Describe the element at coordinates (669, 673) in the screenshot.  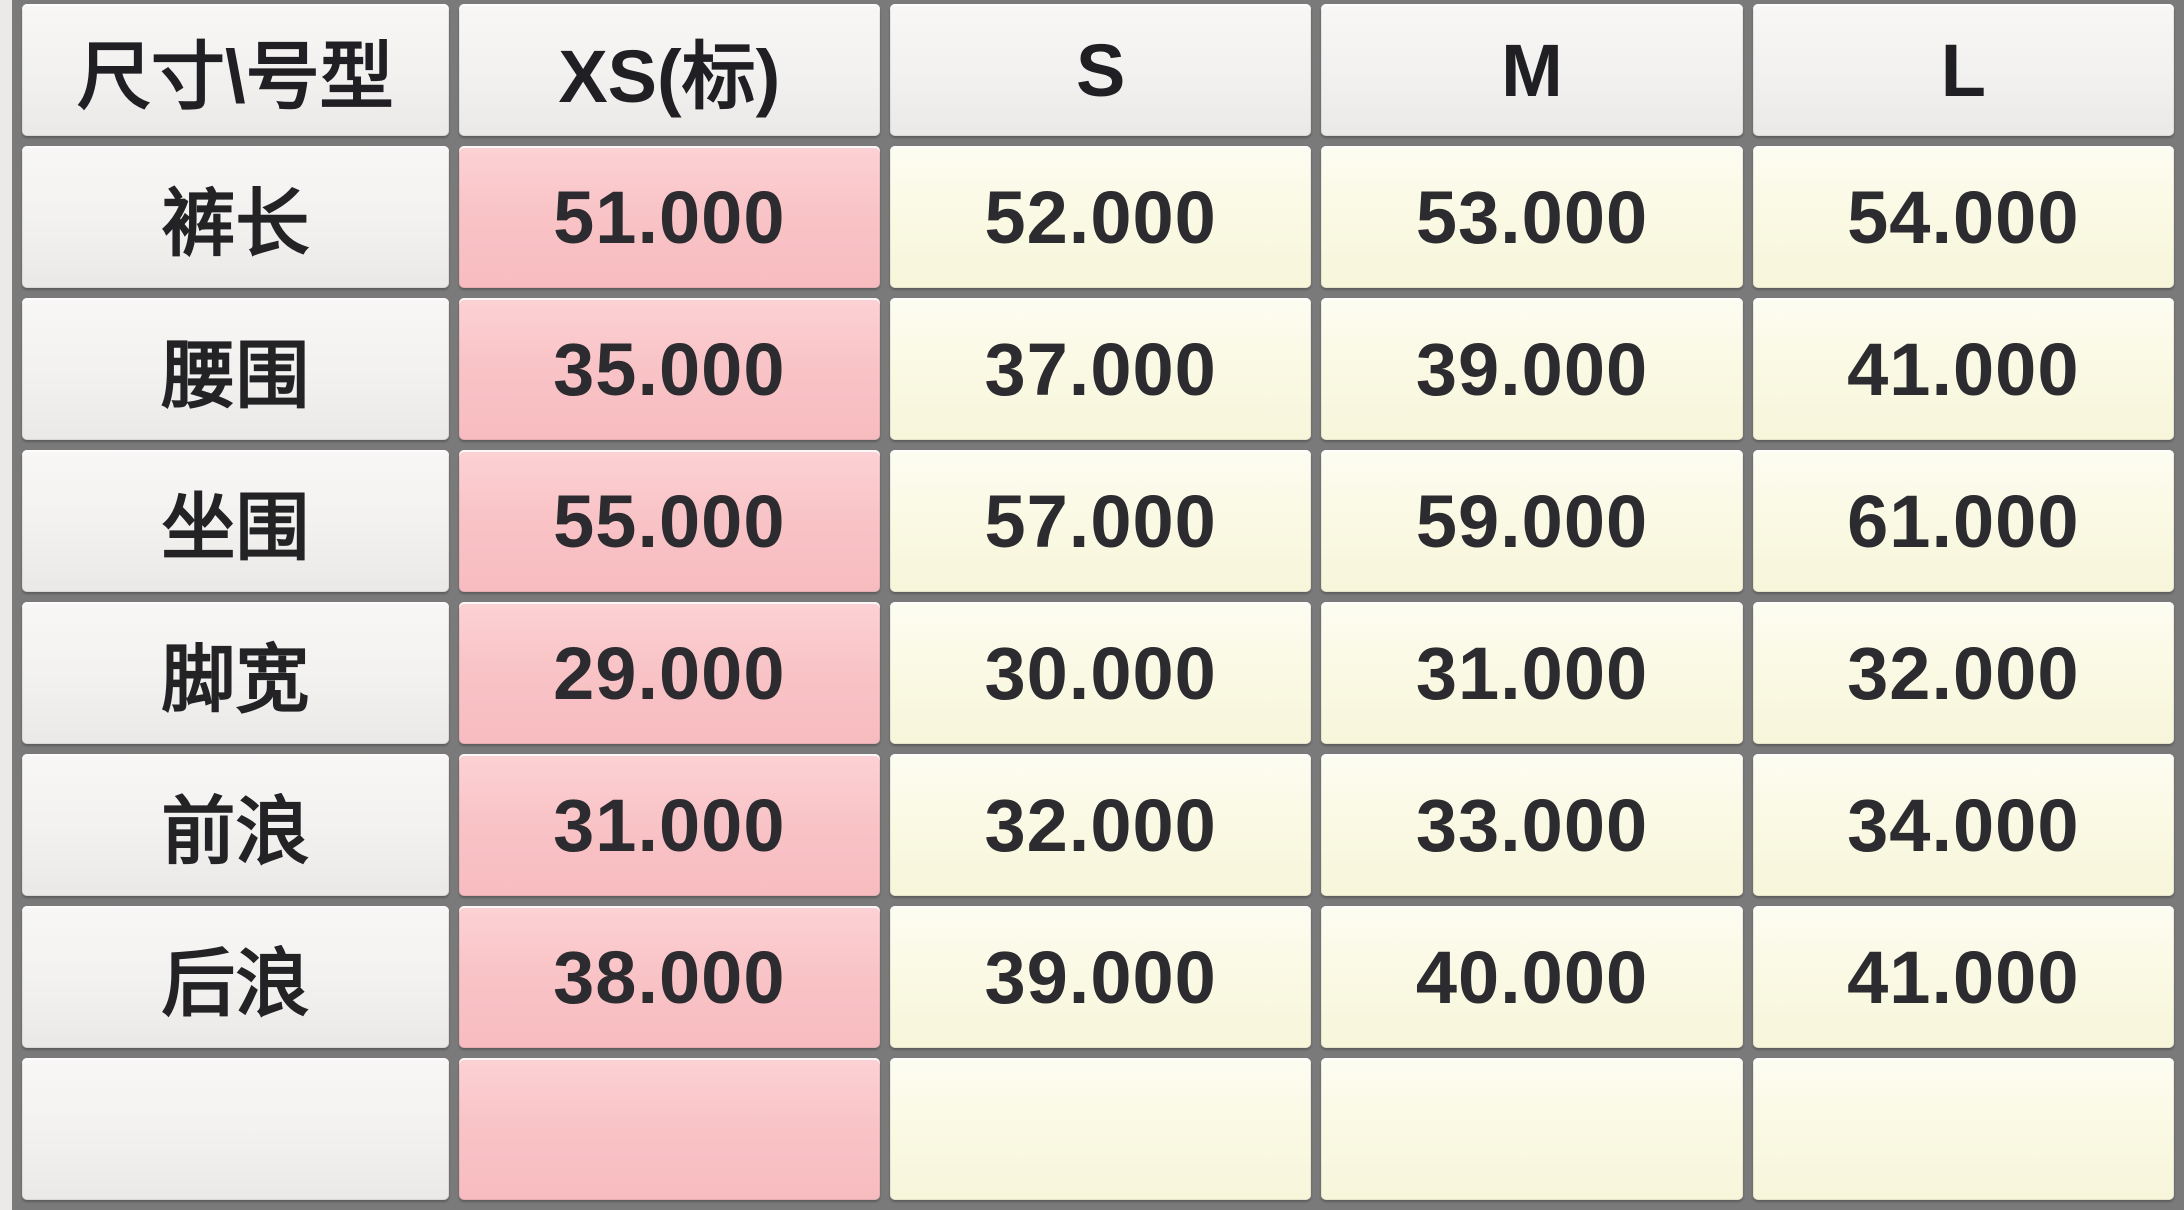
I see `cell-leg-opening-xs: 29.000` at that location.